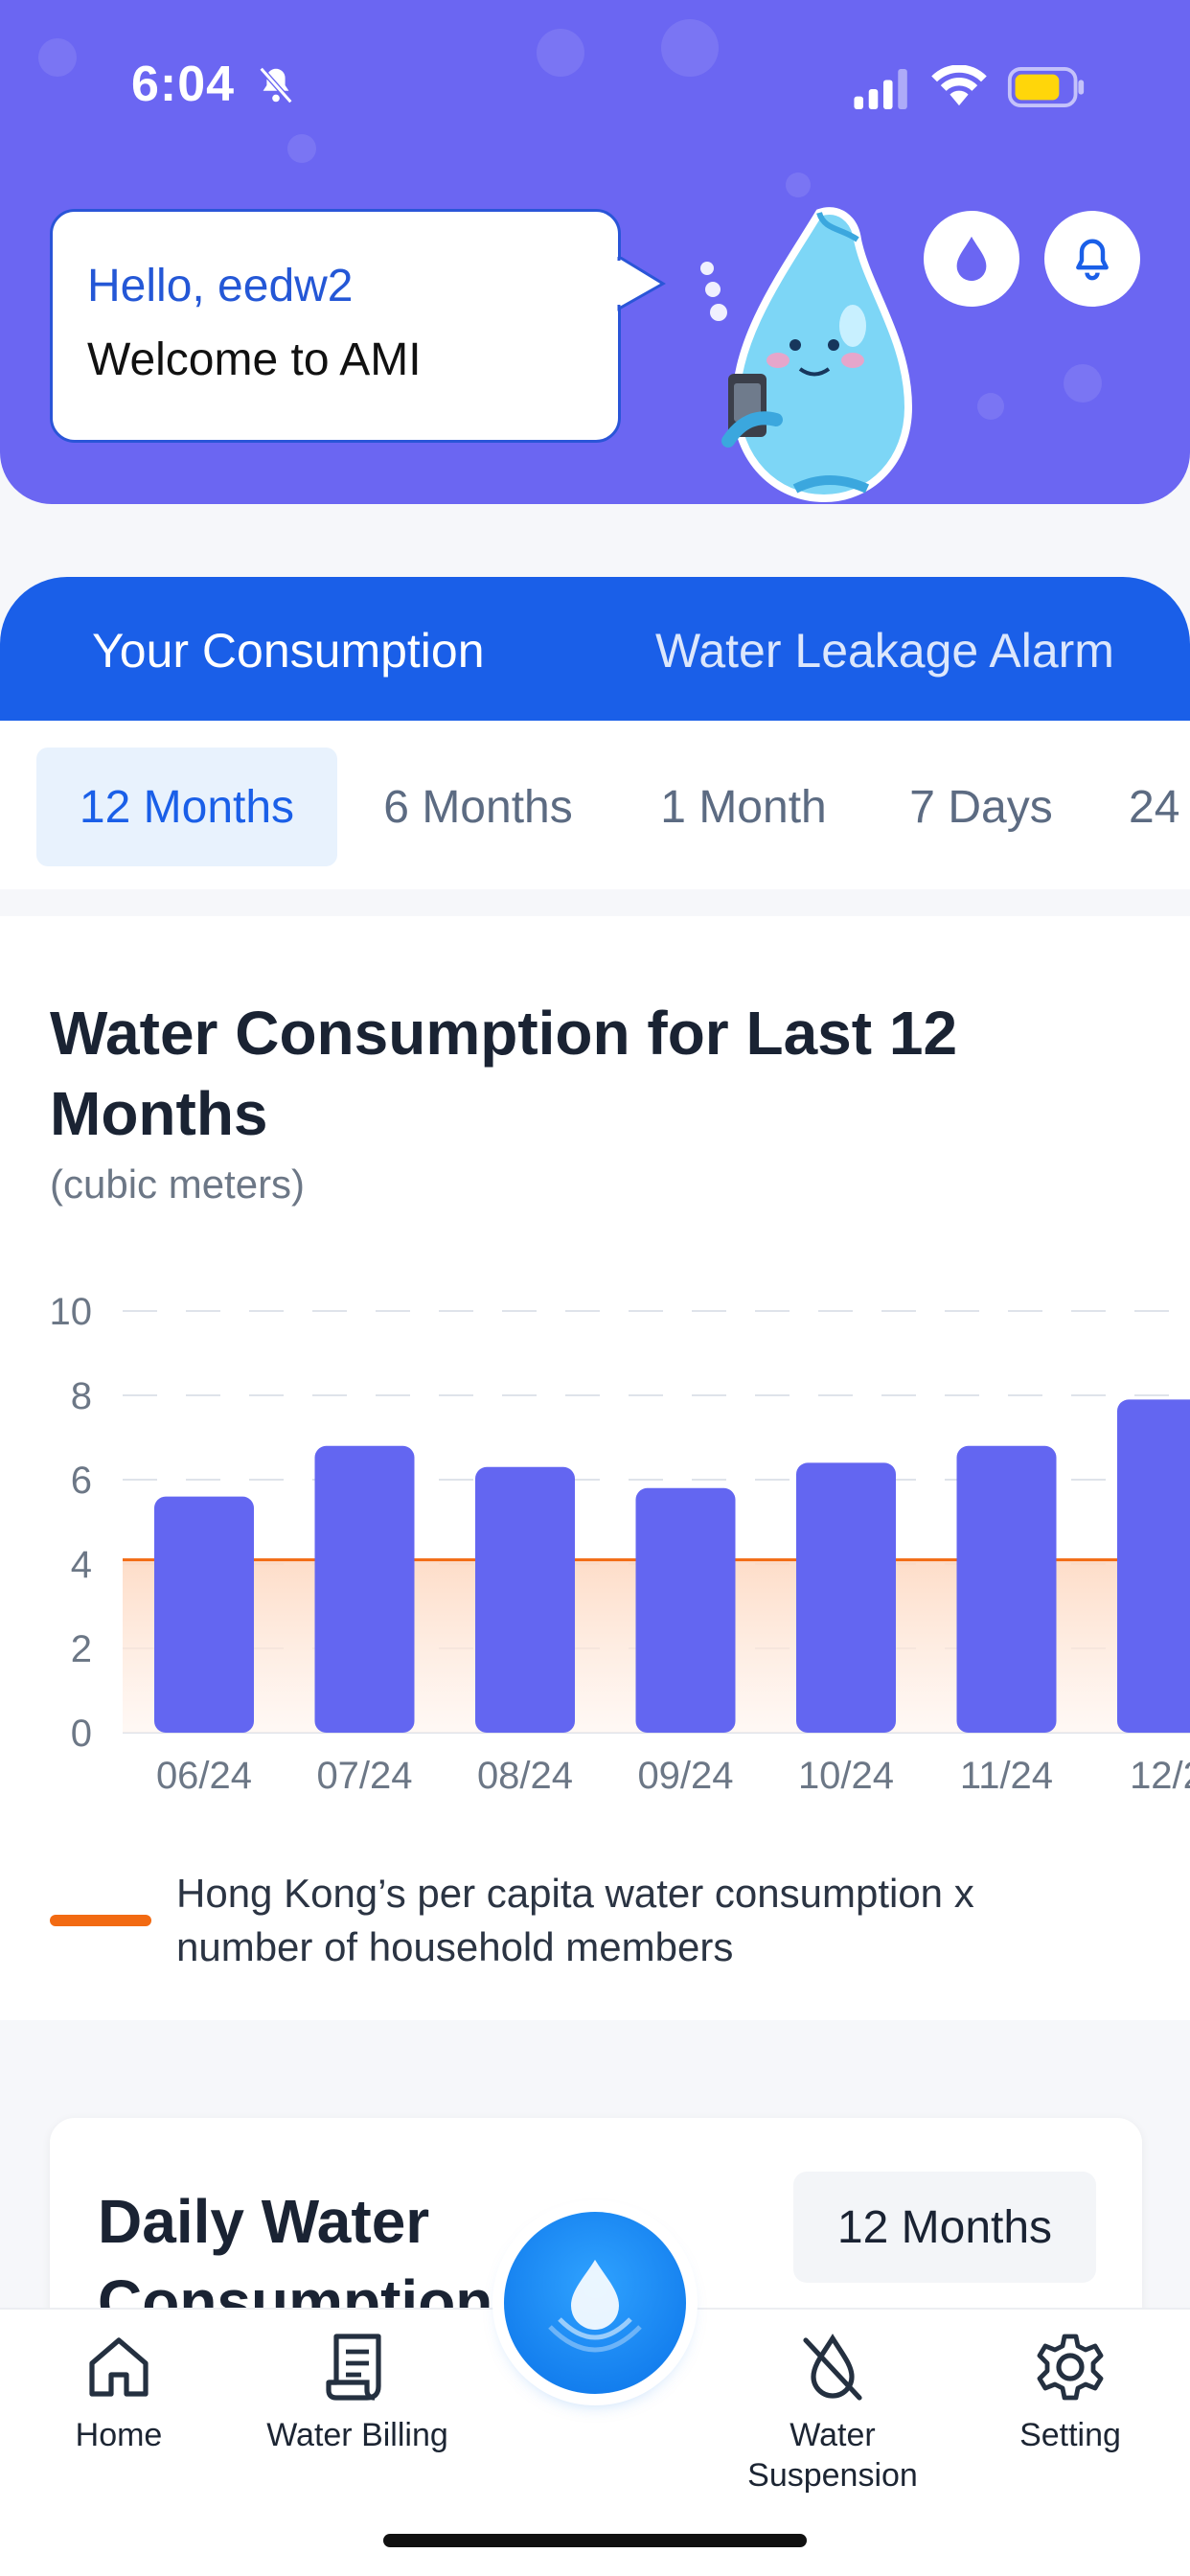 Image resolution: width=1190 pixels, height=2576 pixels. Describe the element at coordinates (846, 1776) in the screenshot. I see `x-tick-label: 10/24` at that location.